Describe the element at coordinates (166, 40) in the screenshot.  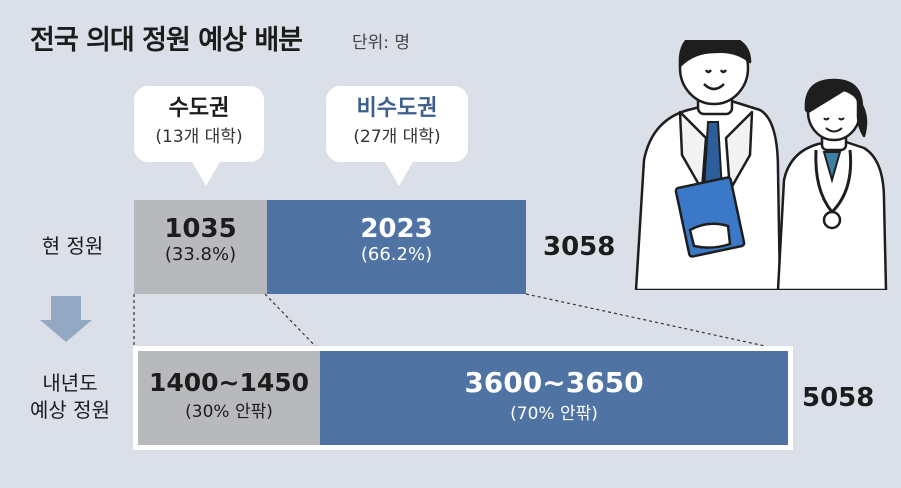
I see `chart-title: 전국 의대 정원 예상 배분` at that location.